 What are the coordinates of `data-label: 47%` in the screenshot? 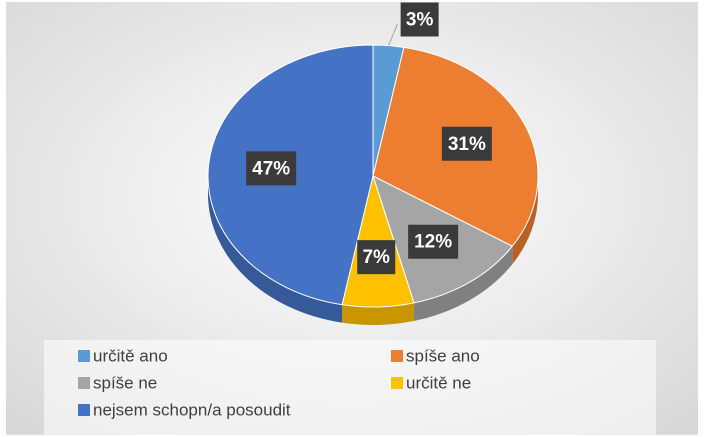 It's located at (271, 168).